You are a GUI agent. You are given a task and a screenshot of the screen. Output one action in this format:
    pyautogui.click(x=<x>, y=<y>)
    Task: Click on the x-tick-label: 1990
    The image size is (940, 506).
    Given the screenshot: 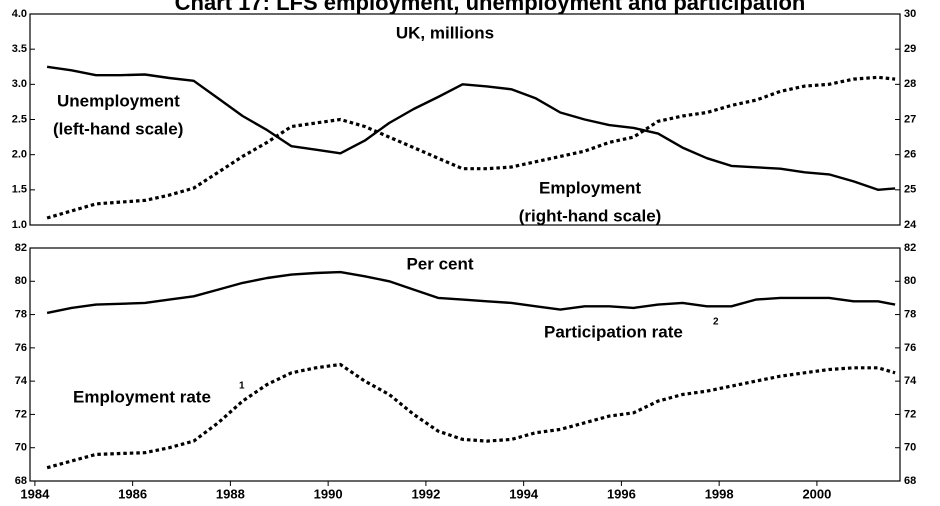 What is the action you would take?
    pyautogui.click(x=328, y=493)
    